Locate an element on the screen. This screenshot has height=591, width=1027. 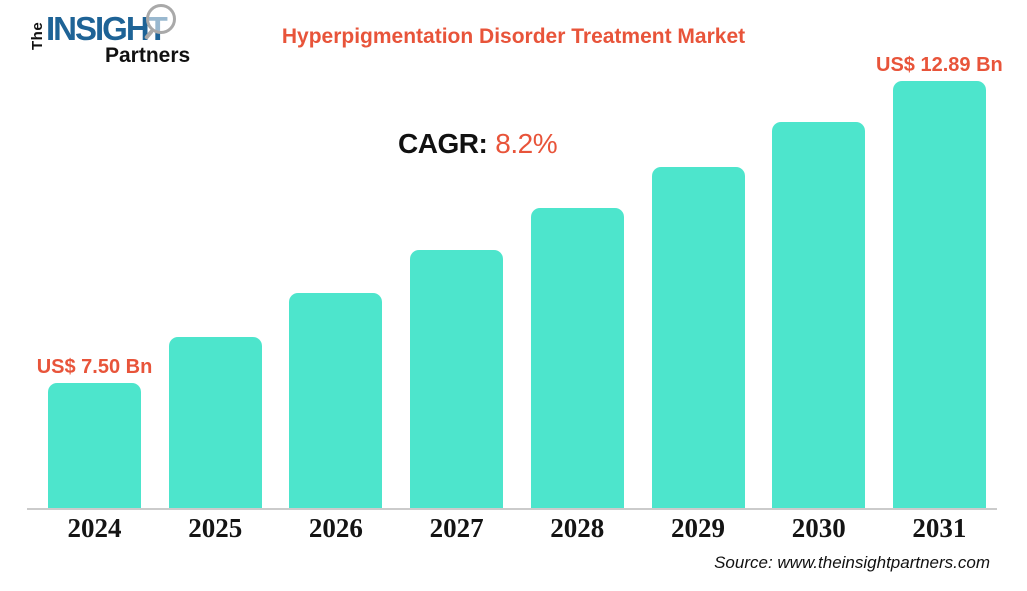
x-axis-line is located at coordinates (512, 509).